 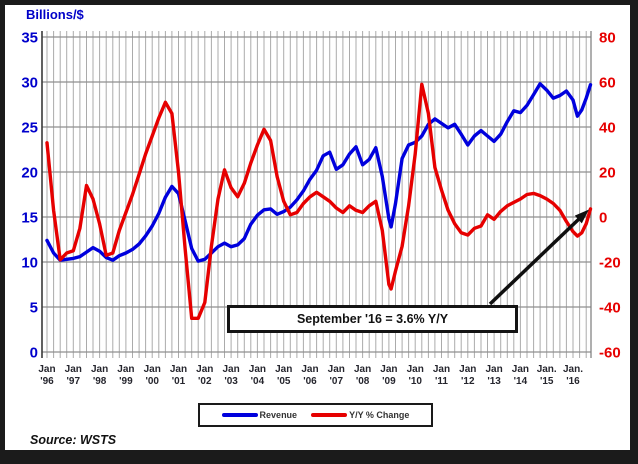 What do you see at coordinates (329, 415) in the screenshot?
I see `yy-change-line-swatch` at bounding box center [329, 415].